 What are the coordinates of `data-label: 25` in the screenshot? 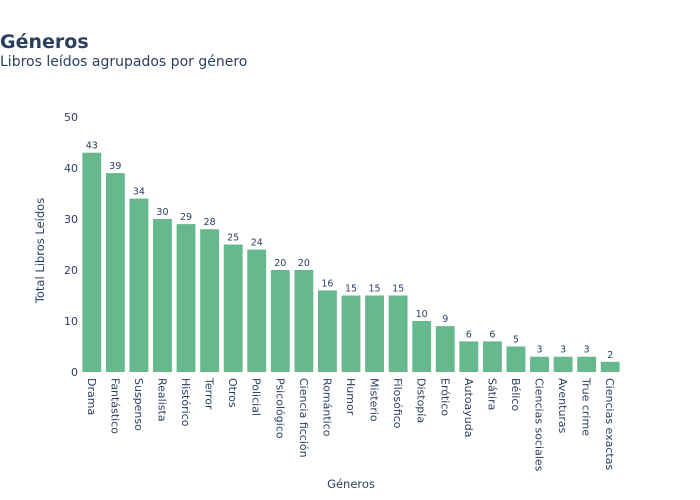 It's located at (233, 238).